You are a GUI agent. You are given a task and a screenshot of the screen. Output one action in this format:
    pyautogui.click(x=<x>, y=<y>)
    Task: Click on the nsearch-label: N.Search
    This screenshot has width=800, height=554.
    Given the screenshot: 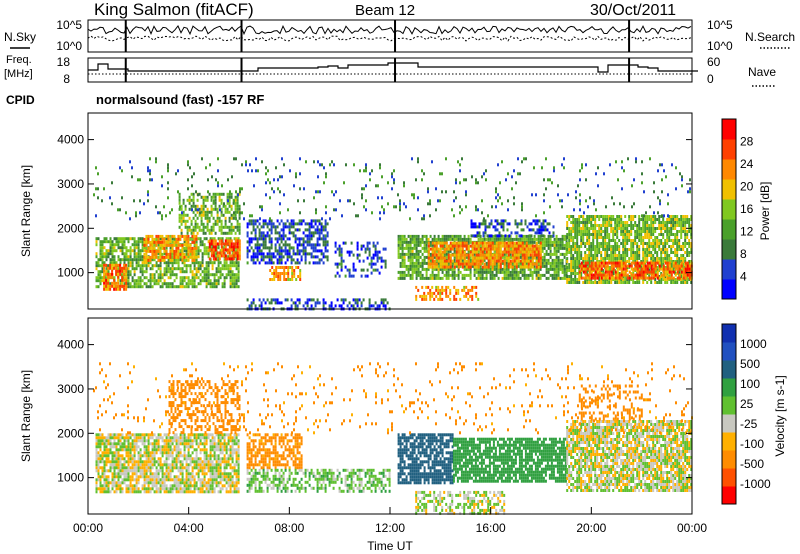 What is the action you would take?
    pyautogui.click(x=770, y=37)
    